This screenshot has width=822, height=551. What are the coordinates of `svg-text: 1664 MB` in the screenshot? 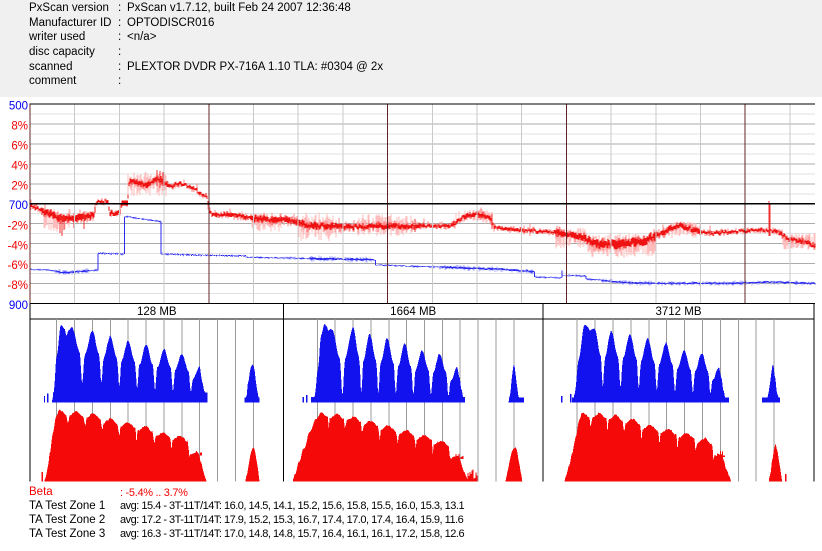 It's located at (413, 312).